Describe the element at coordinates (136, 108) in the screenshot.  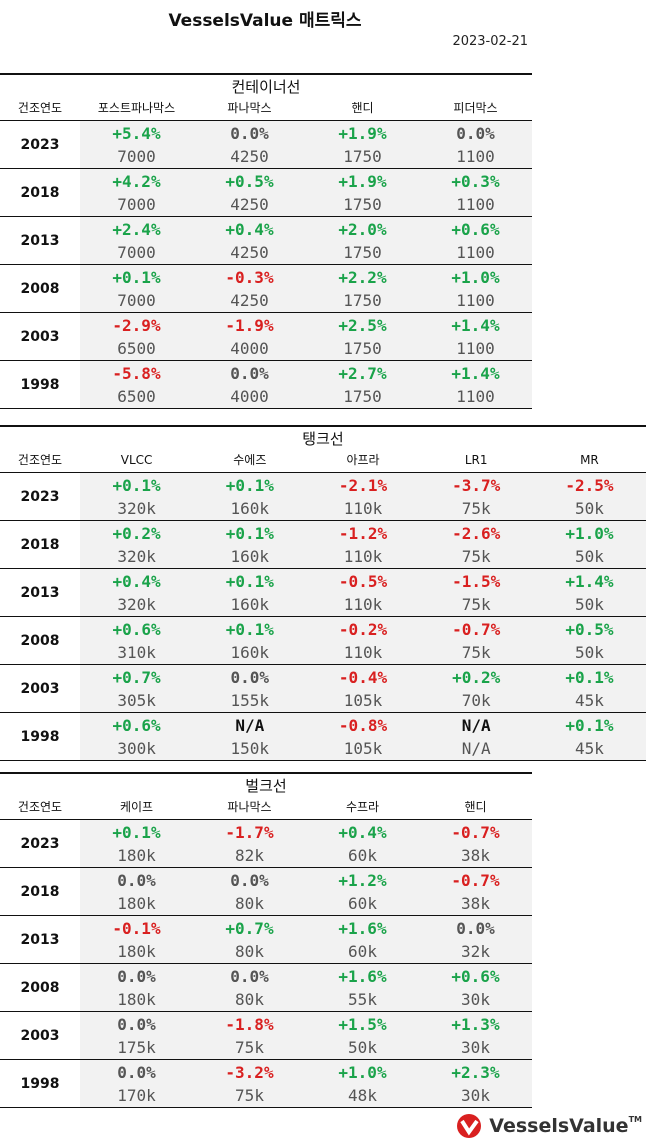
I see `column-header: 포스트파나막스` at that location.